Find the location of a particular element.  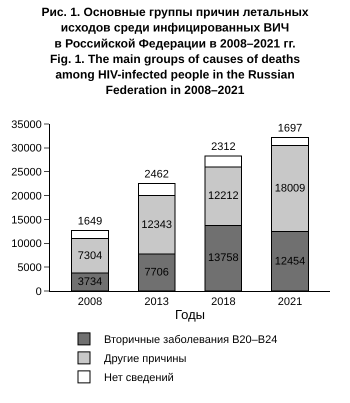

data-label: 12212 is located at coordinates (223, 196).